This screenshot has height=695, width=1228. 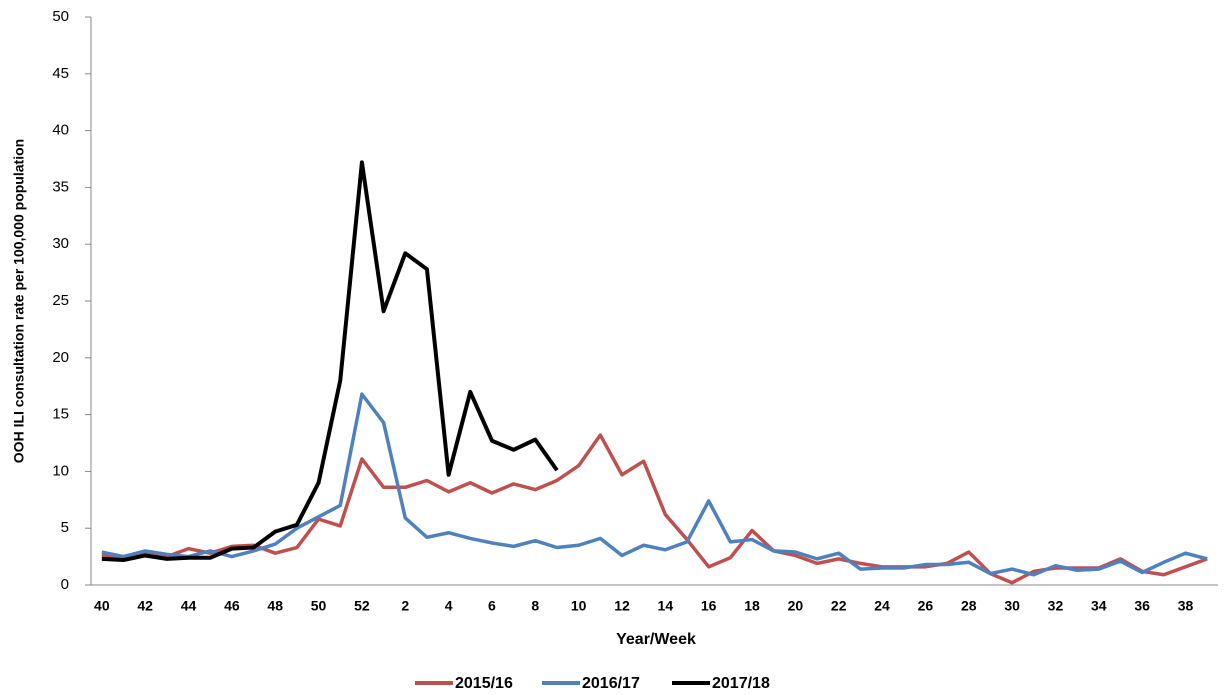 I want to click on y-tick-label: 30, so click(x=60, y=243).